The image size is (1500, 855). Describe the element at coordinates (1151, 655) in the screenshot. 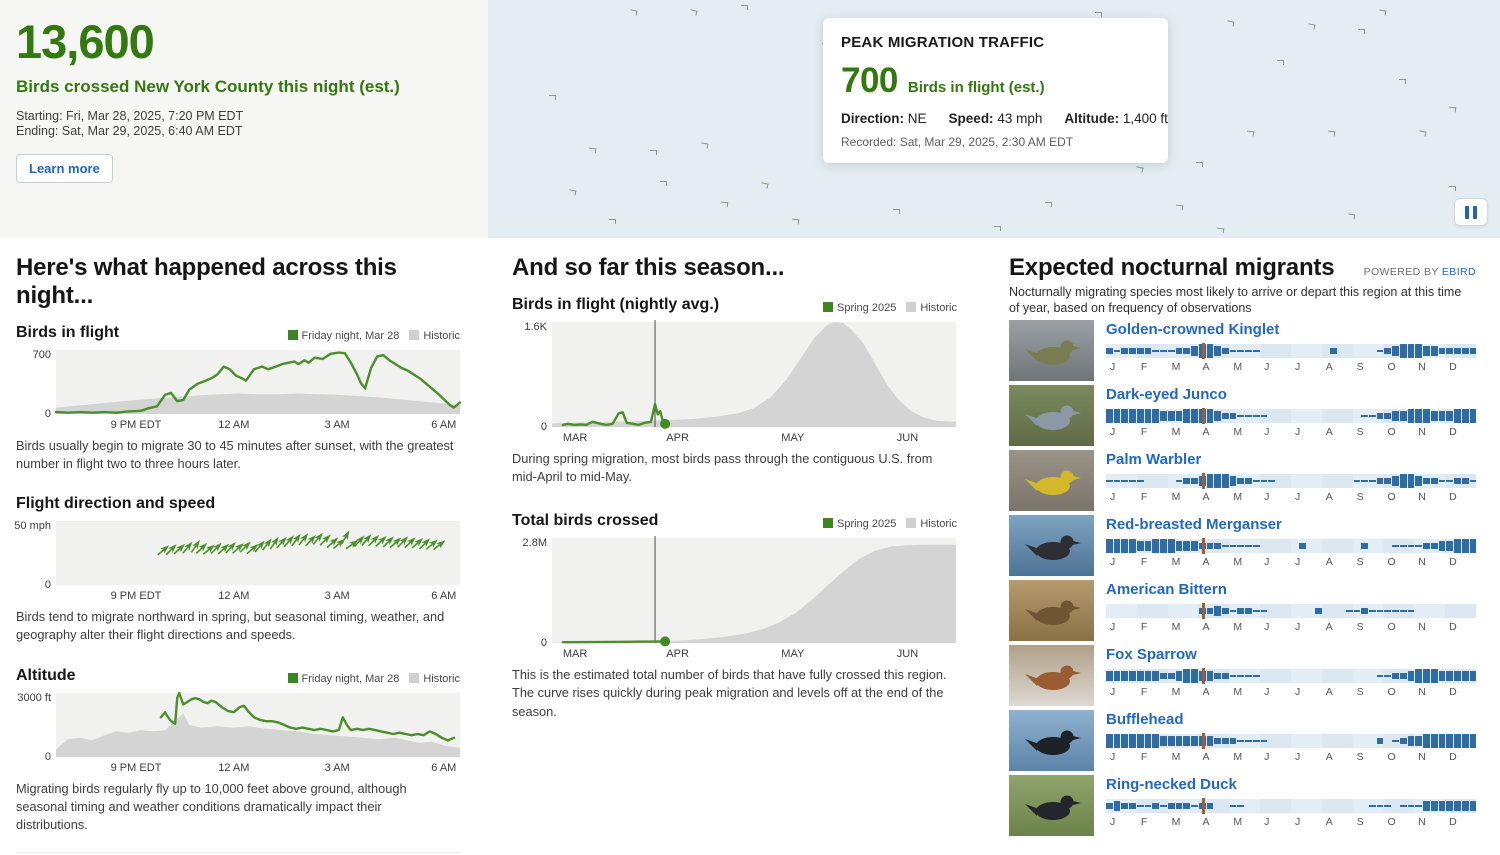

I see `species-name-link: Fox Sparrow` at that location.